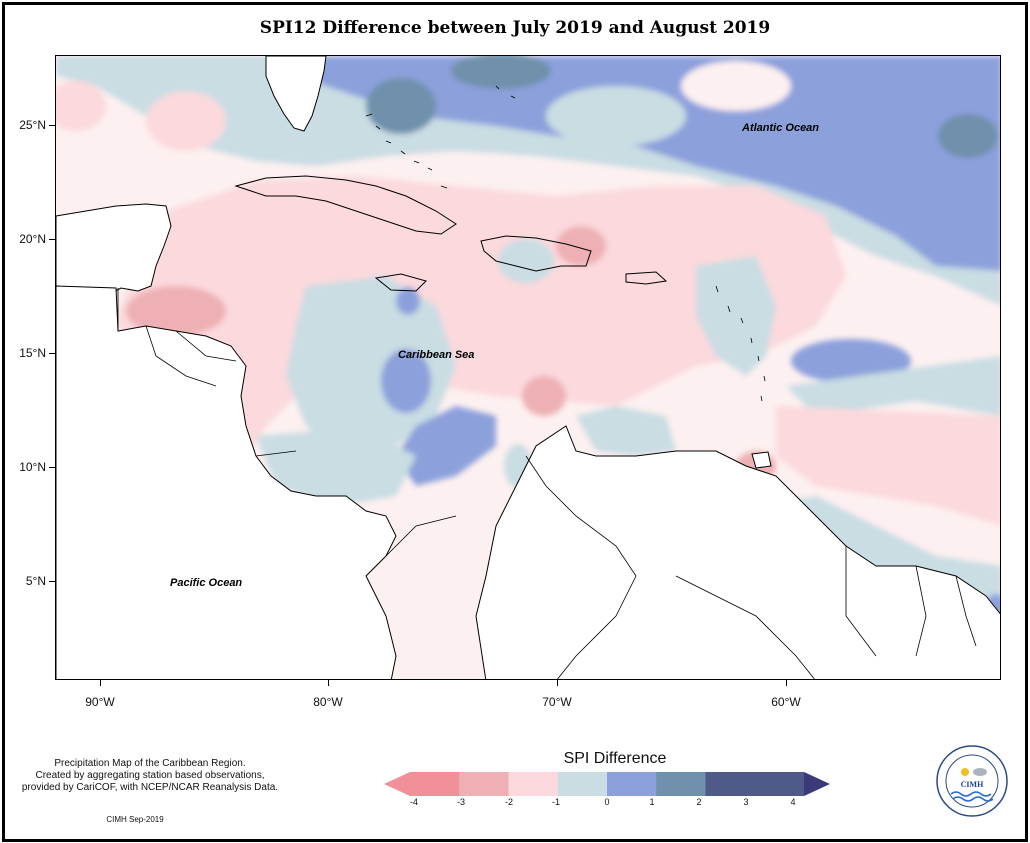  What do you see at coordinates (761, 460) in the screenshot?
I see `land-trinidad` at bounding box center [761, 460].